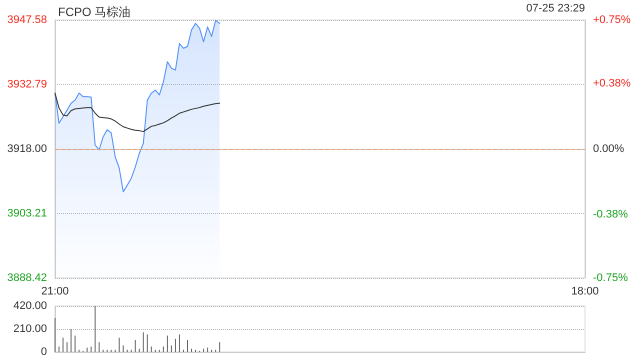  Describe the element at coordinates (608, 149) in the screenshot. I see `y2-tick-label: 0.00%` at that location.